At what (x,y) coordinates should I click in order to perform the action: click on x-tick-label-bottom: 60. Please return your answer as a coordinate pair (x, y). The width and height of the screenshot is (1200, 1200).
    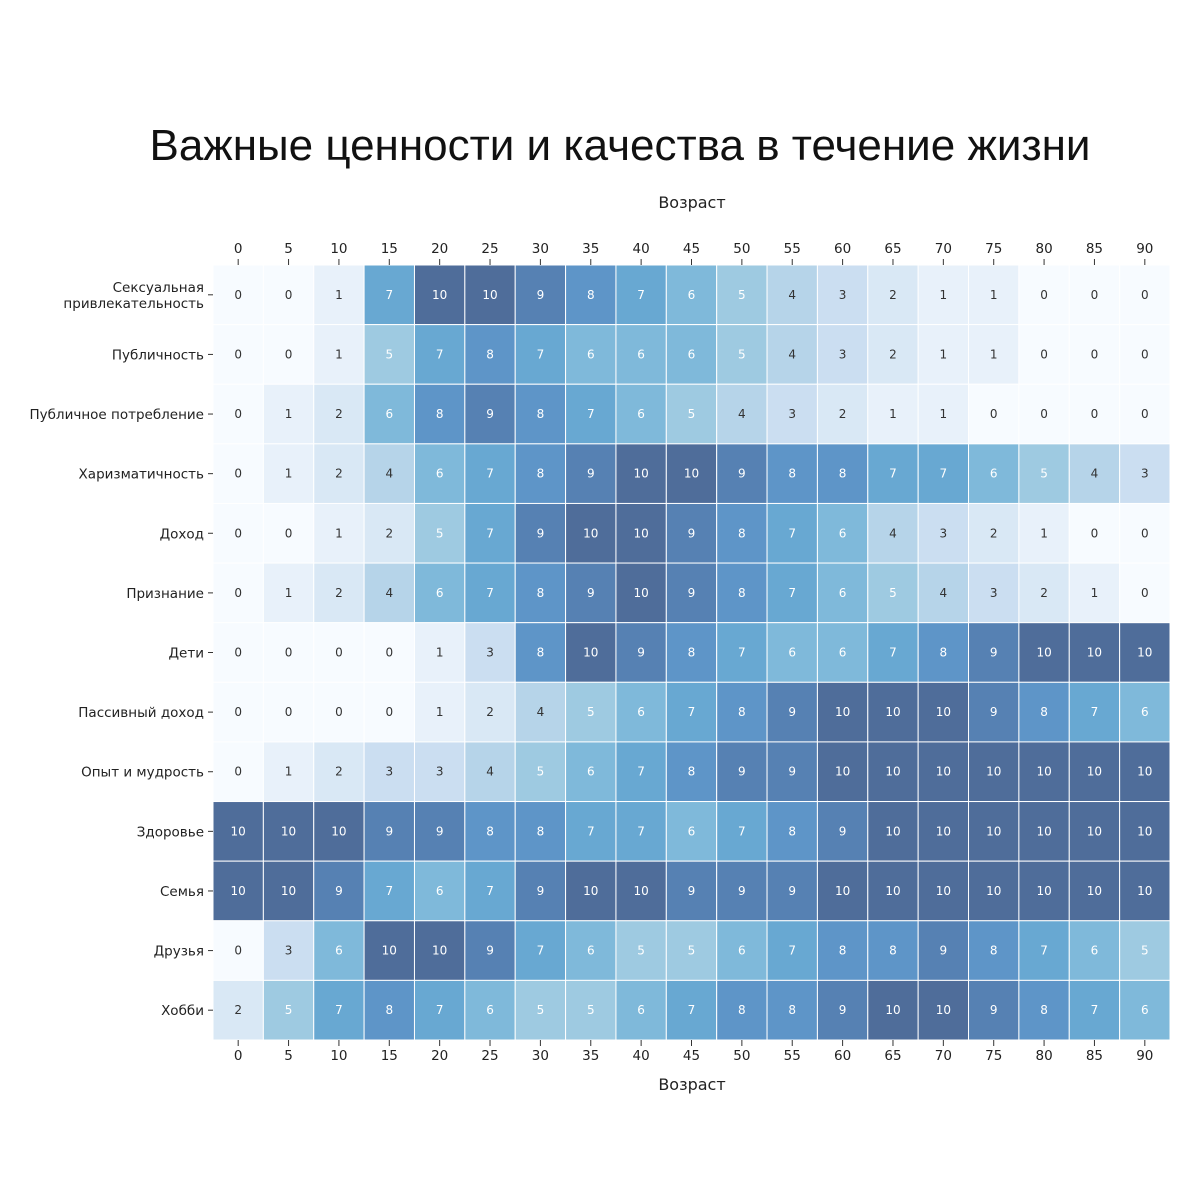
    Looking at the image, I should click on (842, 1056).